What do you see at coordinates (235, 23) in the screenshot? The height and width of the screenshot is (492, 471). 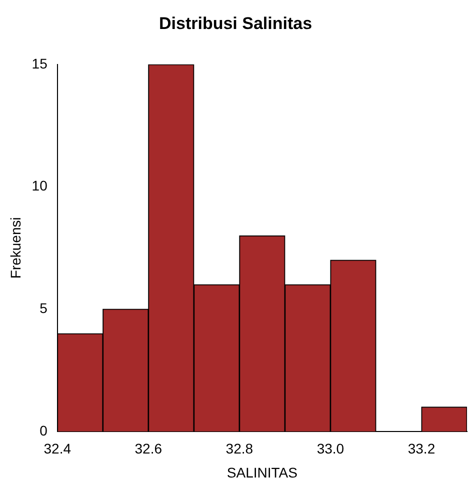 I see `chart-title: Distribusi Salinitas` at bounding box center [235, 23].